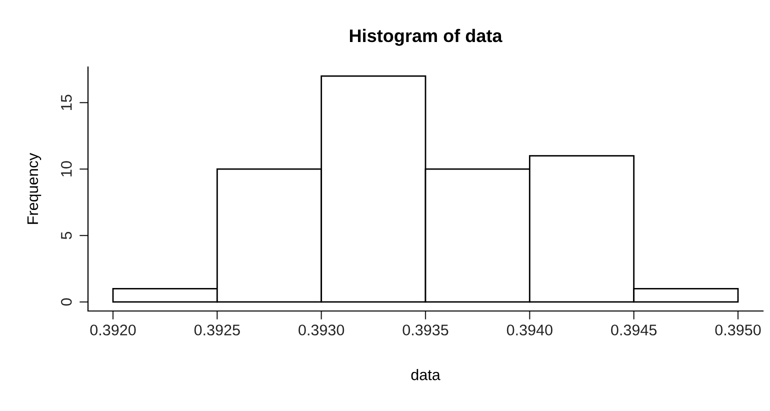  Describe the element at coordinates (66, 236) in the screenshot. I see `y-tick-label: 5` at that location.